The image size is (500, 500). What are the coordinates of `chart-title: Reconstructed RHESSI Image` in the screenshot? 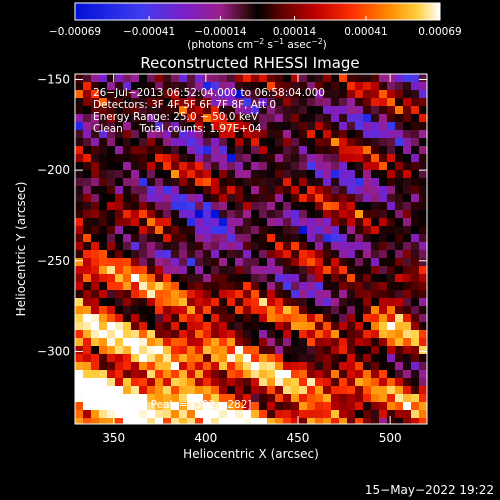 It's located at (249, 63).